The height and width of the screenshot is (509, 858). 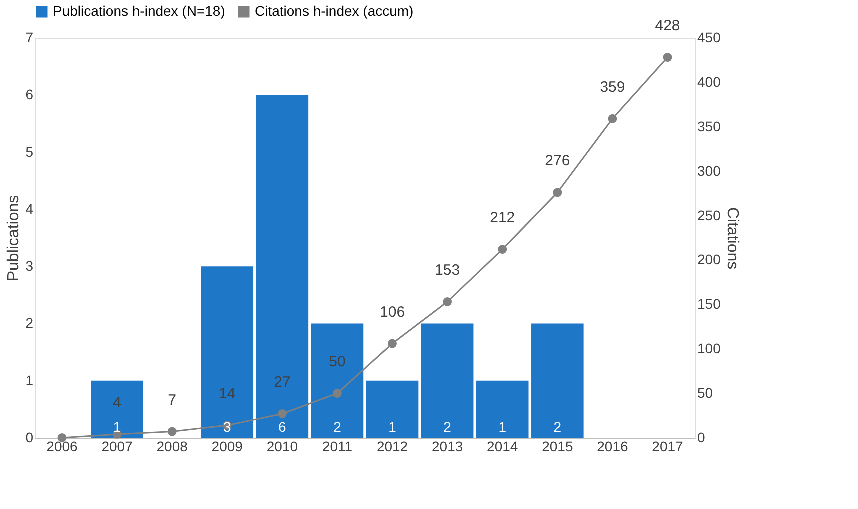 I want to click on y2-tick-label: 400, so click(x=710, y=82).